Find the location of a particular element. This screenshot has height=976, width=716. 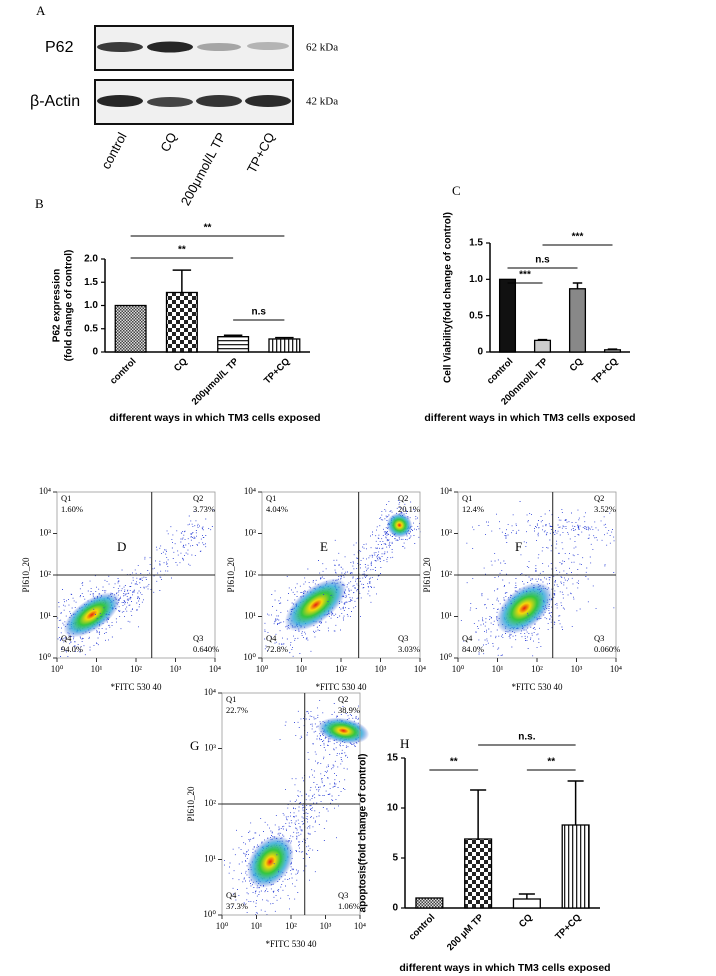

y-axis-label: P62 expression is located at coordinates (57, 305).